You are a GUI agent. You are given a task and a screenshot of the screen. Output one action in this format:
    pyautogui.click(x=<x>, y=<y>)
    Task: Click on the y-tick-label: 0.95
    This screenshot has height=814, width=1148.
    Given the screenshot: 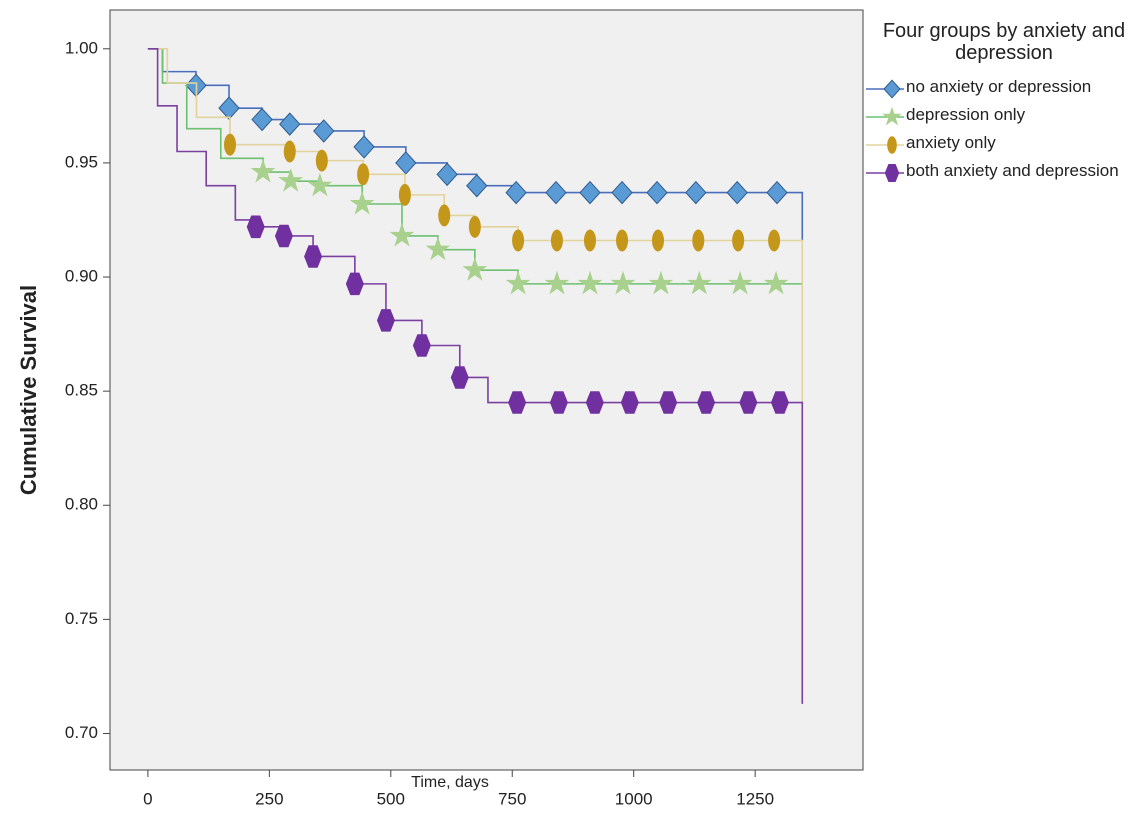 What is the action you would take?
    pyautogui.click(x=81, y=161)
    